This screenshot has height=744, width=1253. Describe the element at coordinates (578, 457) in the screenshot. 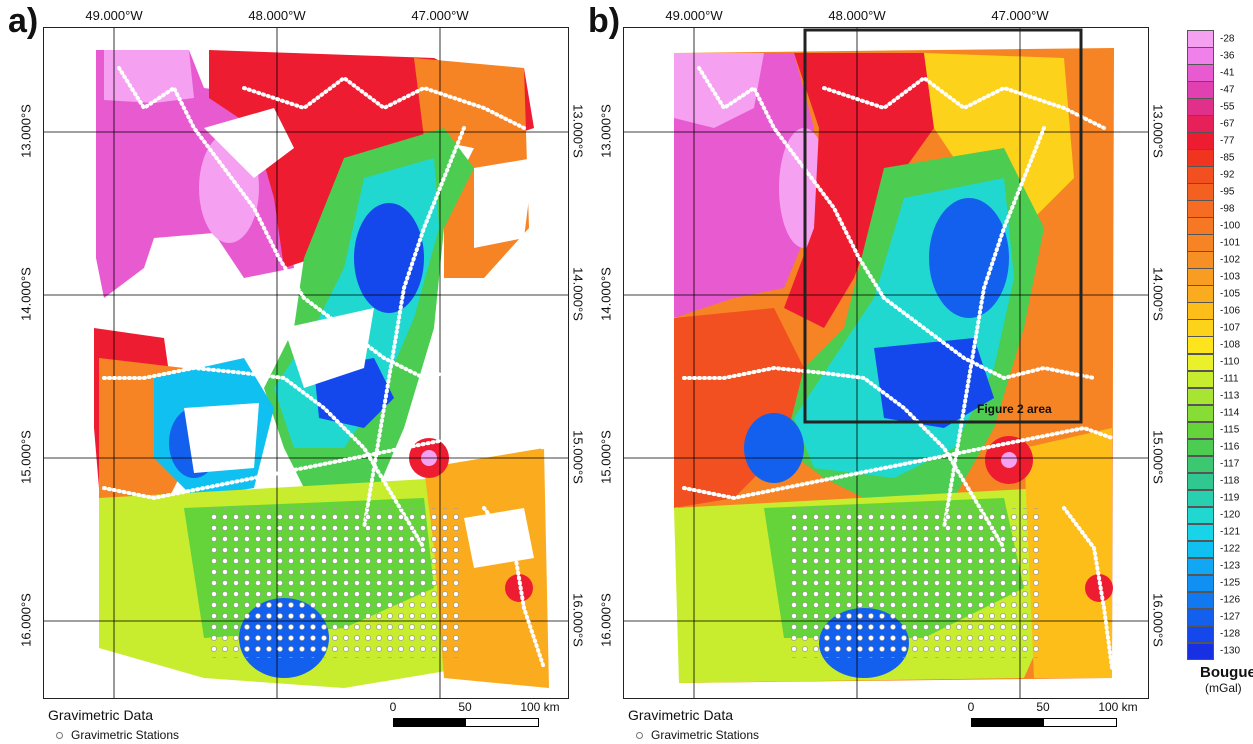

I see `lat-label-a-r3: 15.000°S` at that location.